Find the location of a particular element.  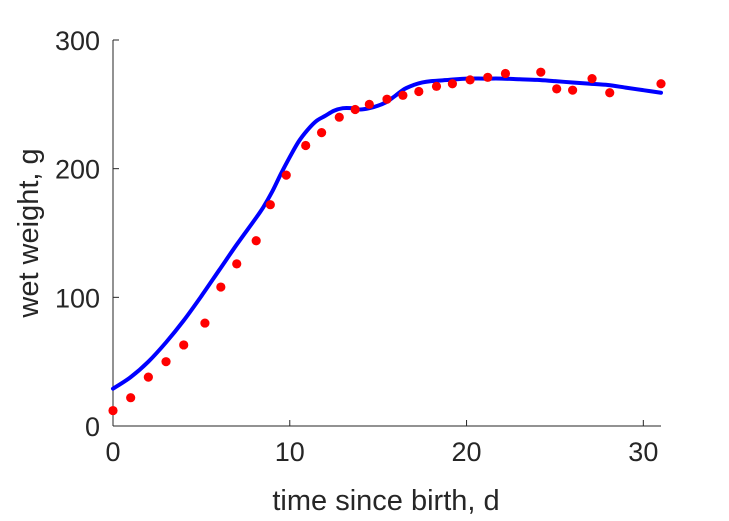

x-tick-label: 10 is located at coordinates (290, 452).